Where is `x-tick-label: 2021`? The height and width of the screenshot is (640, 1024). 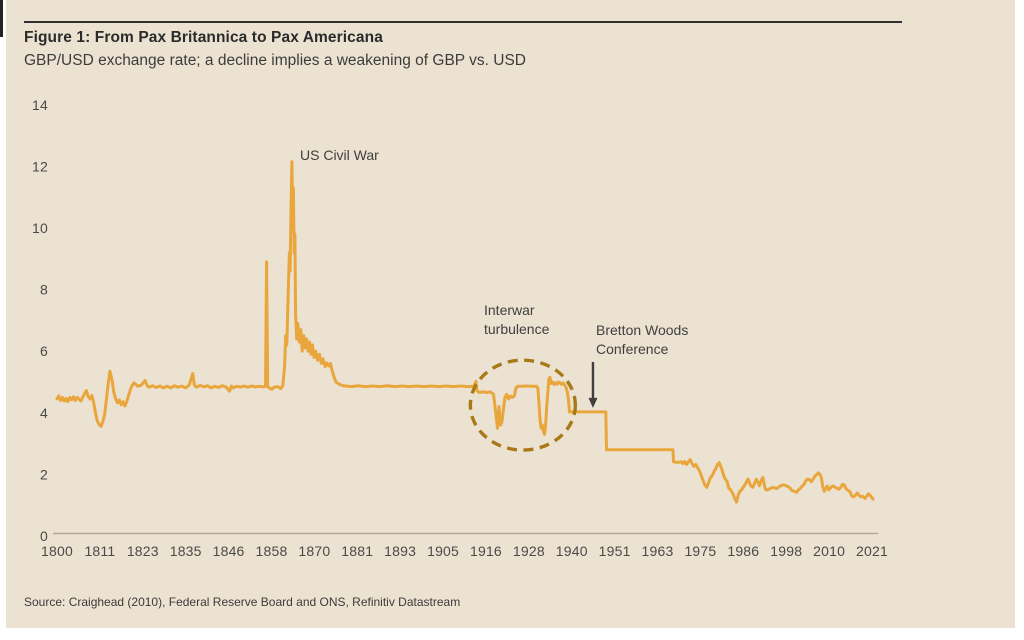
x-tick-label: 2021 is located at coordinates (872, 551).